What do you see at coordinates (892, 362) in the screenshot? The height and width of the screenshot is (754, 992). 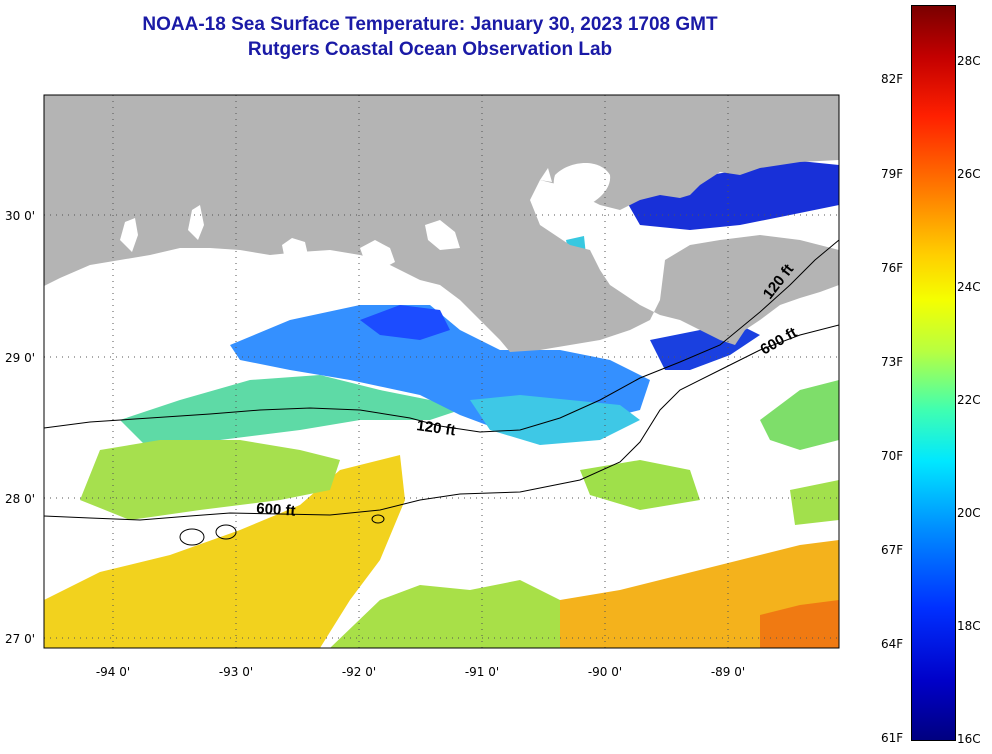 I see `colorbar-f-label: 73F` at bounding box center [892, 362].